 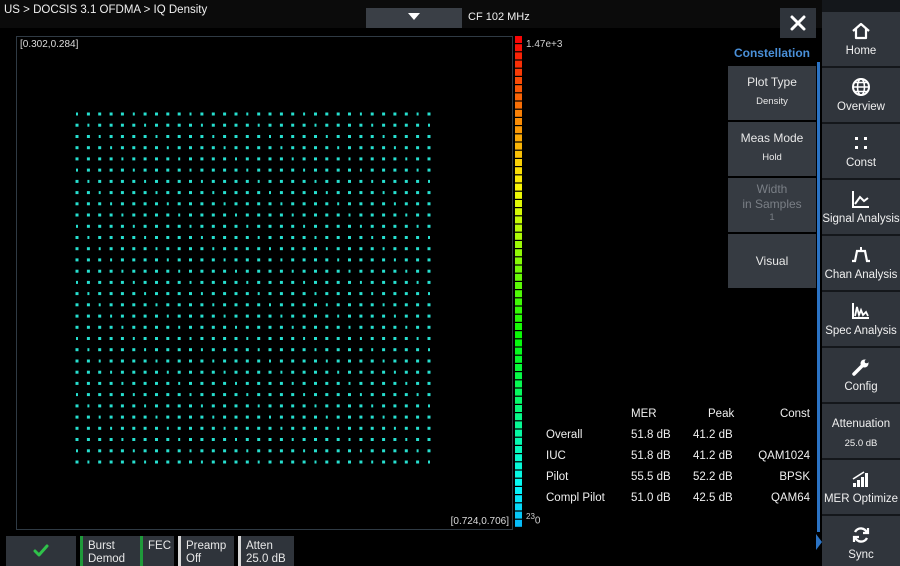 I want to click on mer-value: 55.5 dB, so click(x=651, y=477).